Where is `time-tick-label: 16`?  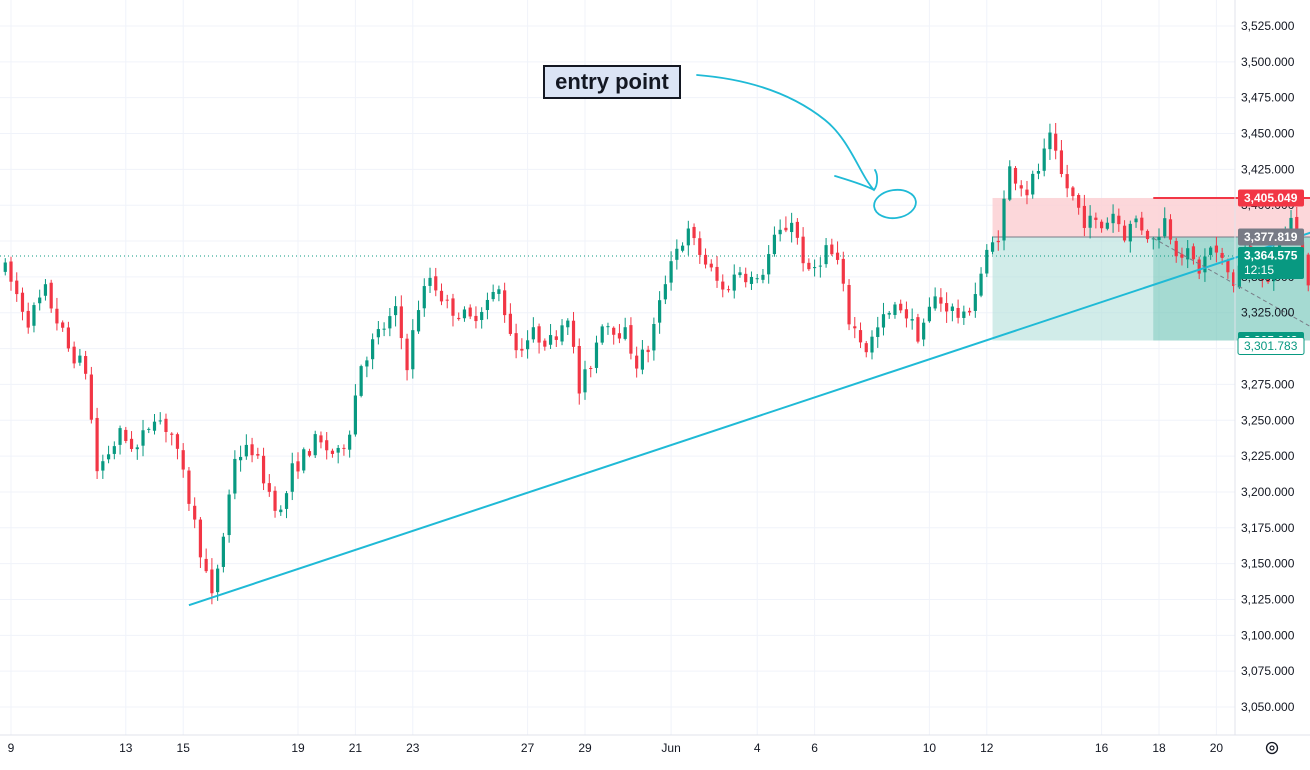 time-tick-label: 16 is located at coordinates (1102, 748).